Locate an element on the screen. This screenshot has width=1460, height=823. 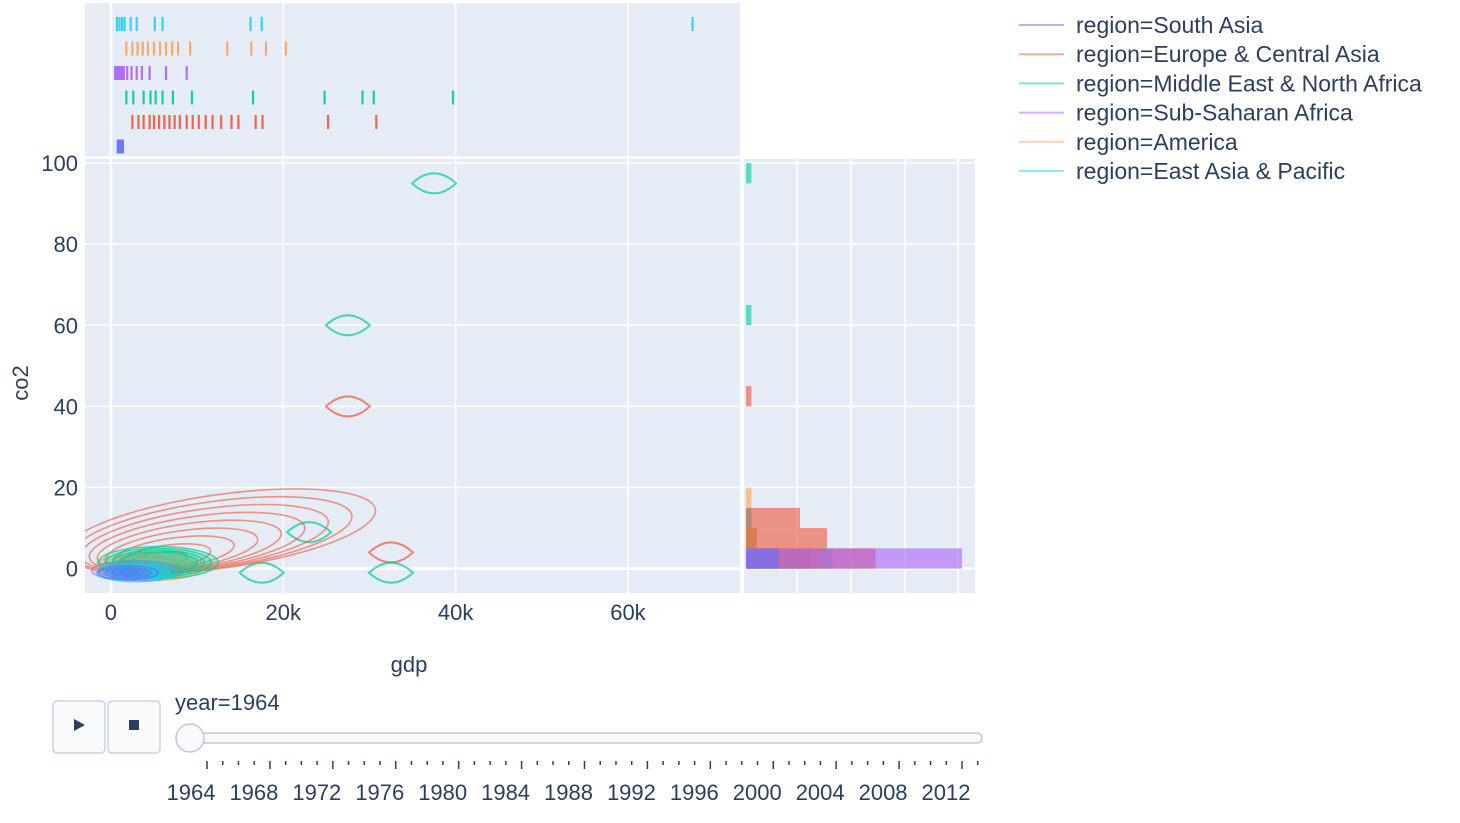
stop-button is located at coordinates (134, 727).